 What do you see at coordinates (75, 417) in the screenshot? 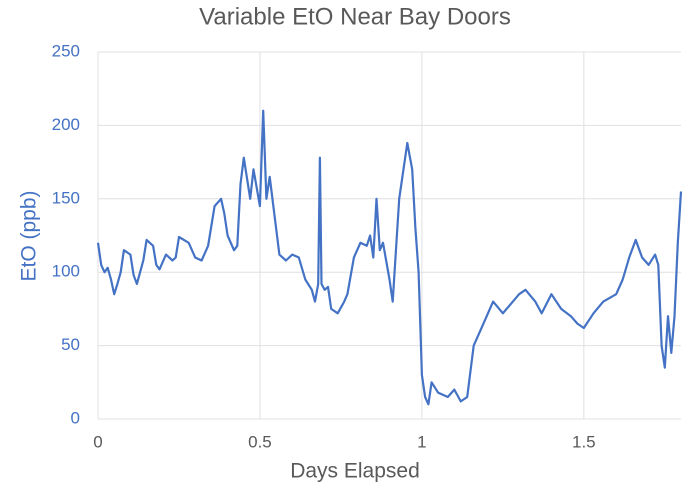
I see `y-tick-label: 0` at bounding box center [75, 417].